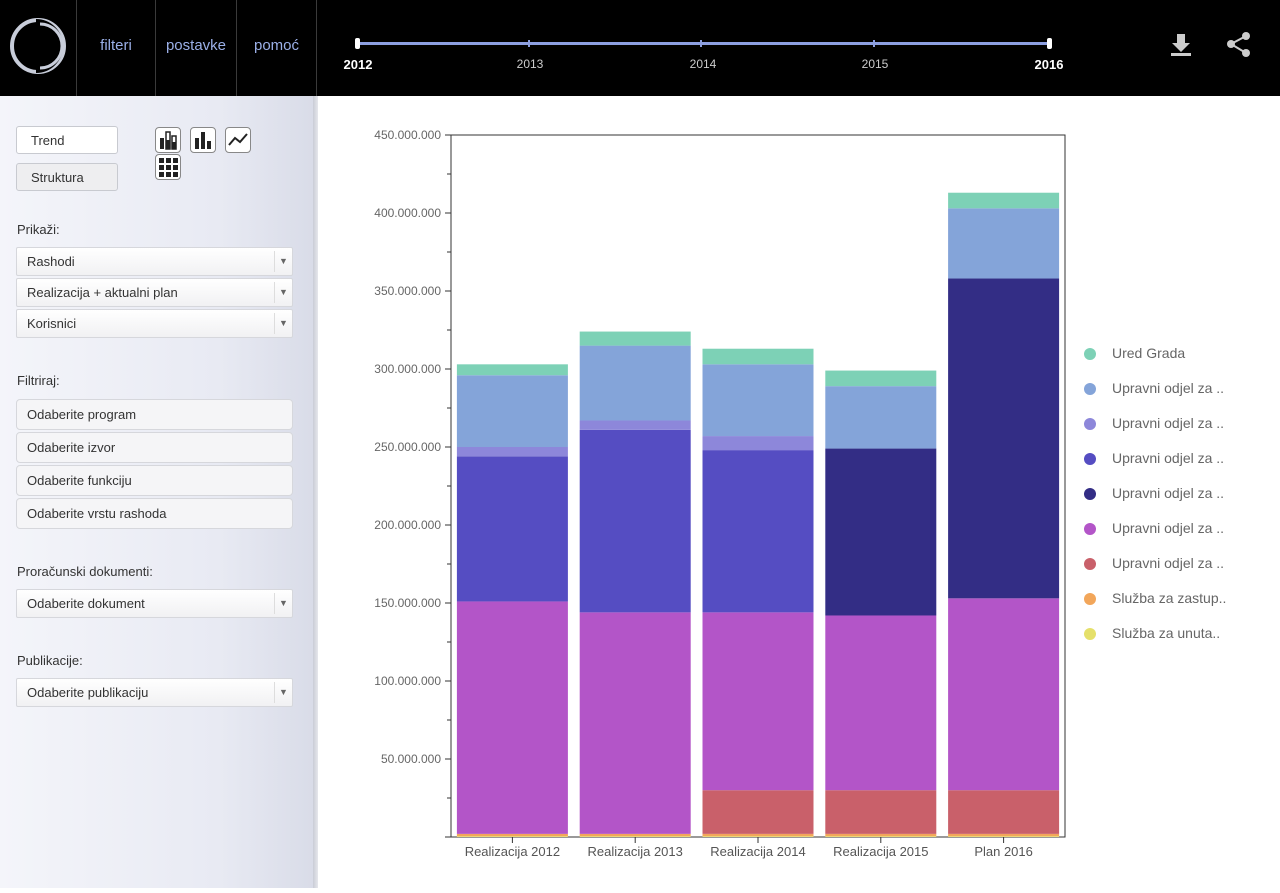 The width and height of the screenshot is (1280, 893). Describe the element at coordinates (168, 167) in the screenshot. I see `table-grid-icon` at that location.